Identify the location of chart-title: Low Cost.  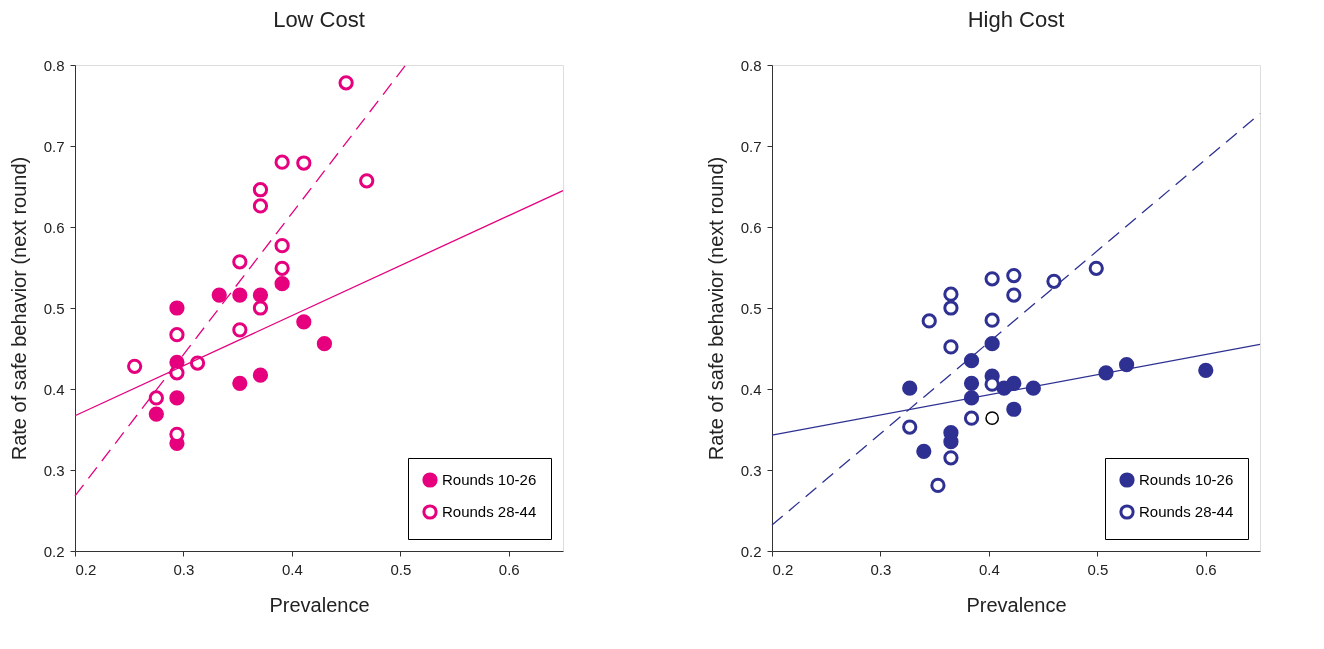
(319, 19).